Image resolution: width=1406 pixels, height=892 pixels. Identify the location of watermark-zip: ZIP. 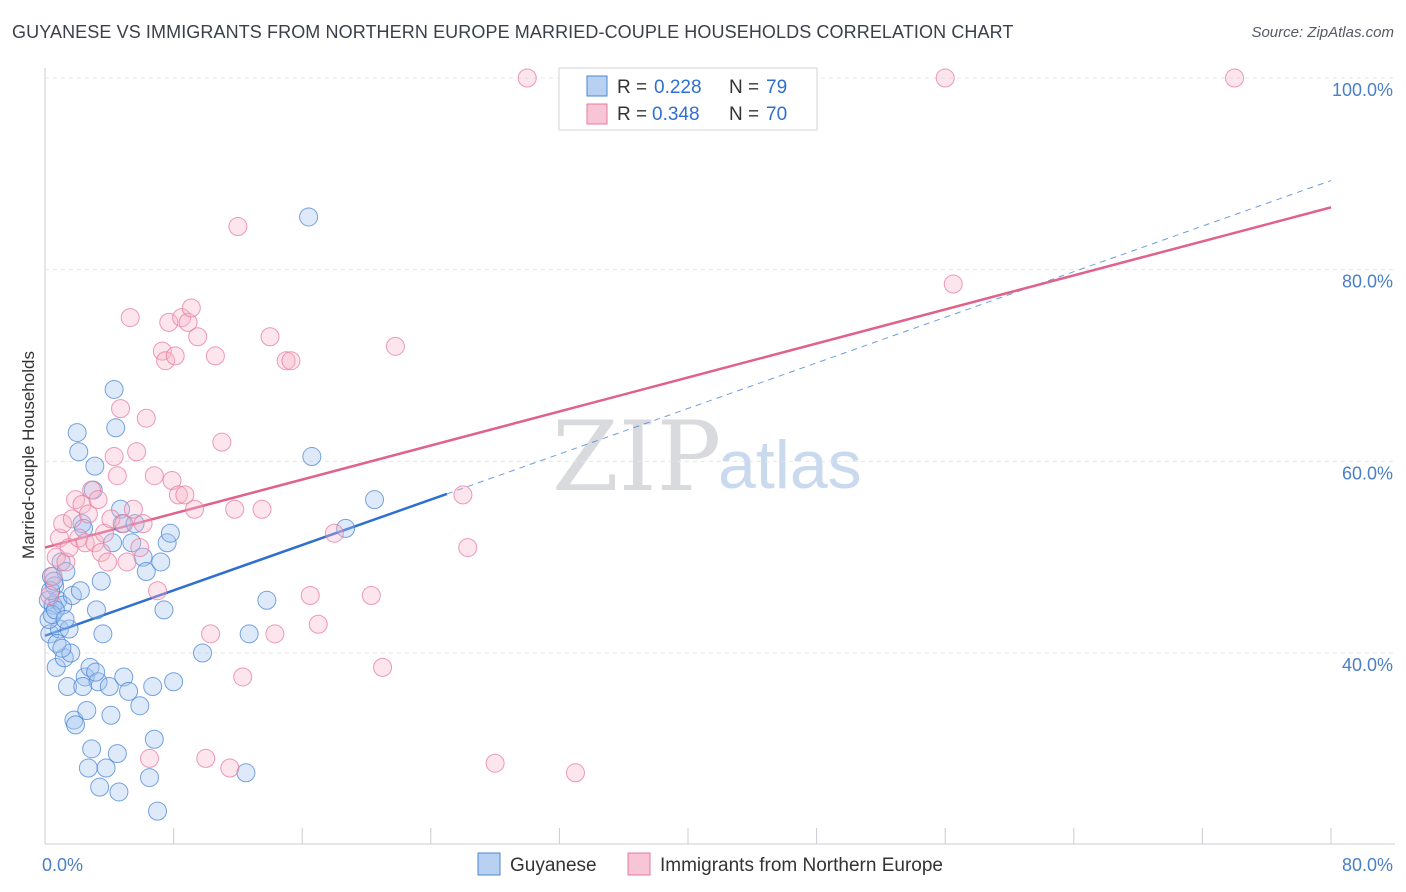
(636, 457).